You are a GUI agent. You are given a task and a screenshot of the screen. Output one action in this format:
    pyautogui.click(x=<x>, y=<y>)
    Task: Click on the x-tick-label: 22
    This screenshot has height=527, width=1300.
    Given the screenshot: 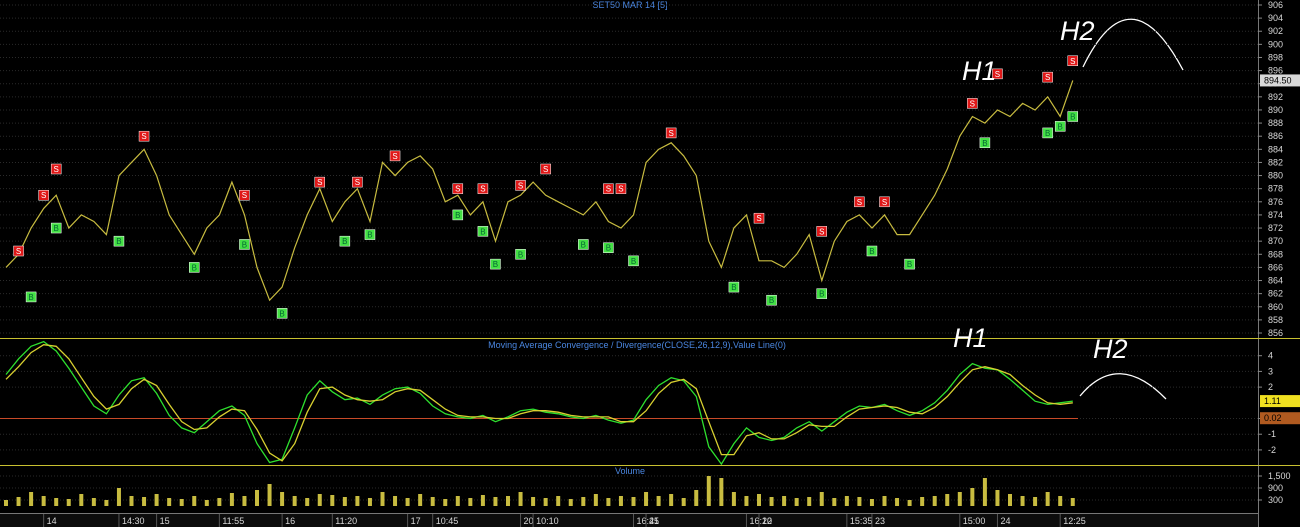 What is the action you would take?
    pyautogui.click(x=767, y=521)
    